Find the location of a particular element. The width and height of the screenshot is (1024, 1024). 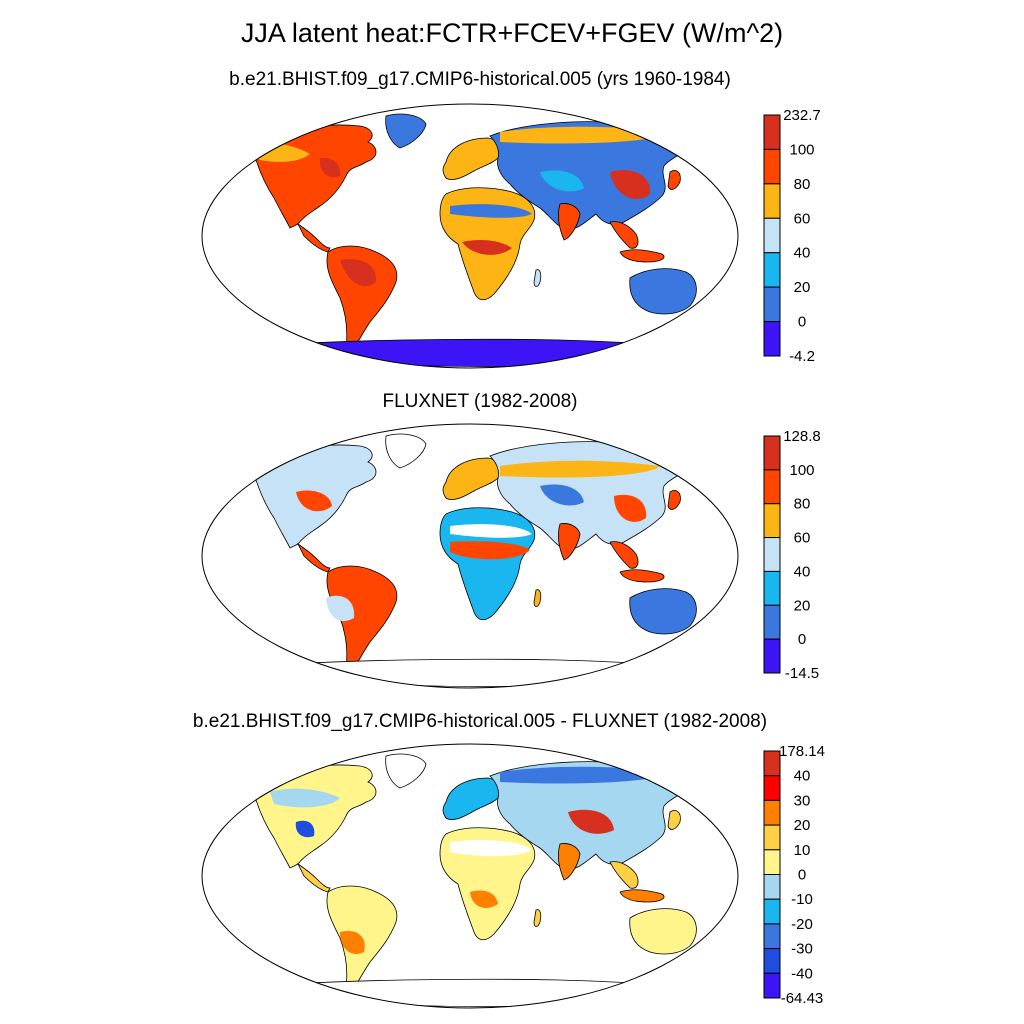

colorbar-label: -64.43 is located at coordinates (802, 998).